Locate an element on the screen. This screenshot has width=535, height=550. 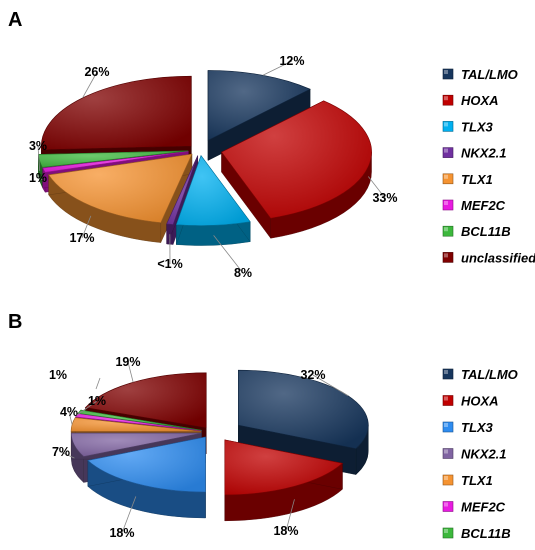
data-label-nkx2-1: <1% is located at coordinates (169, 264).